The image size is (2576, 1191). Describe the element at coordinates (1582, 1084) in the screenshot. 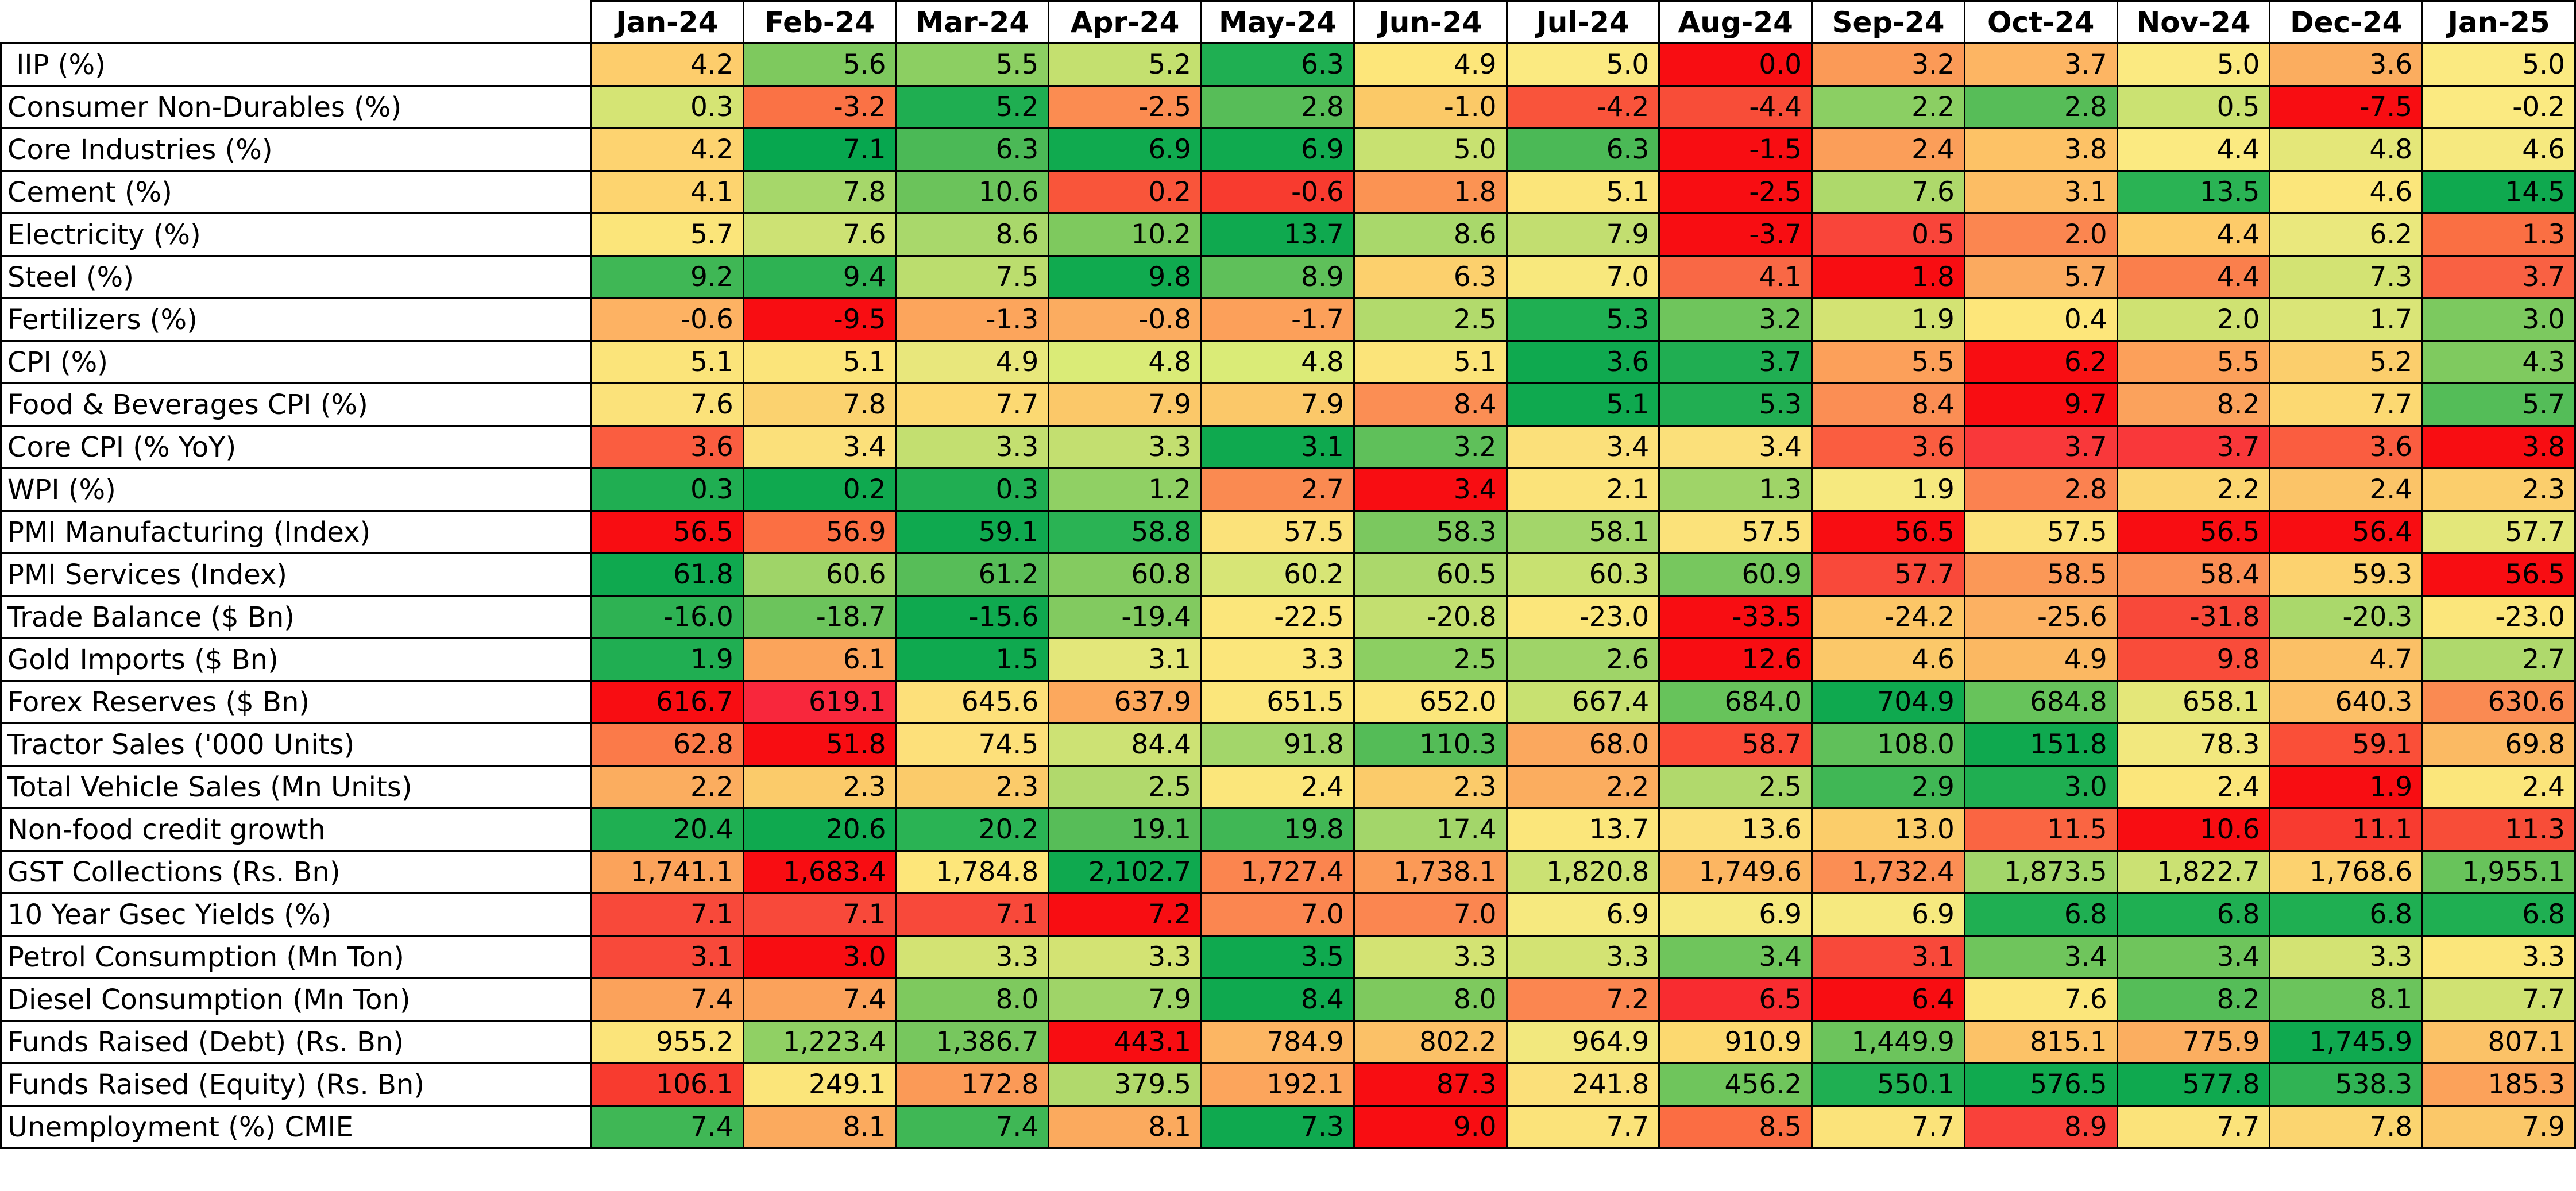

I see `value-cell: 241.8` at that location.